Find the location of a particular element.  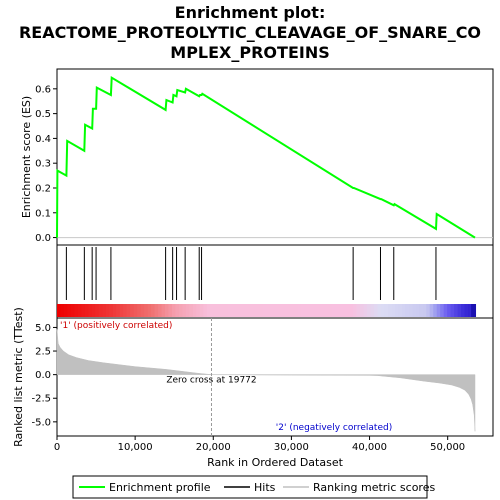

chart-title-line-3: MPLEX_PROTEINS is located at coordinates (249, 52).